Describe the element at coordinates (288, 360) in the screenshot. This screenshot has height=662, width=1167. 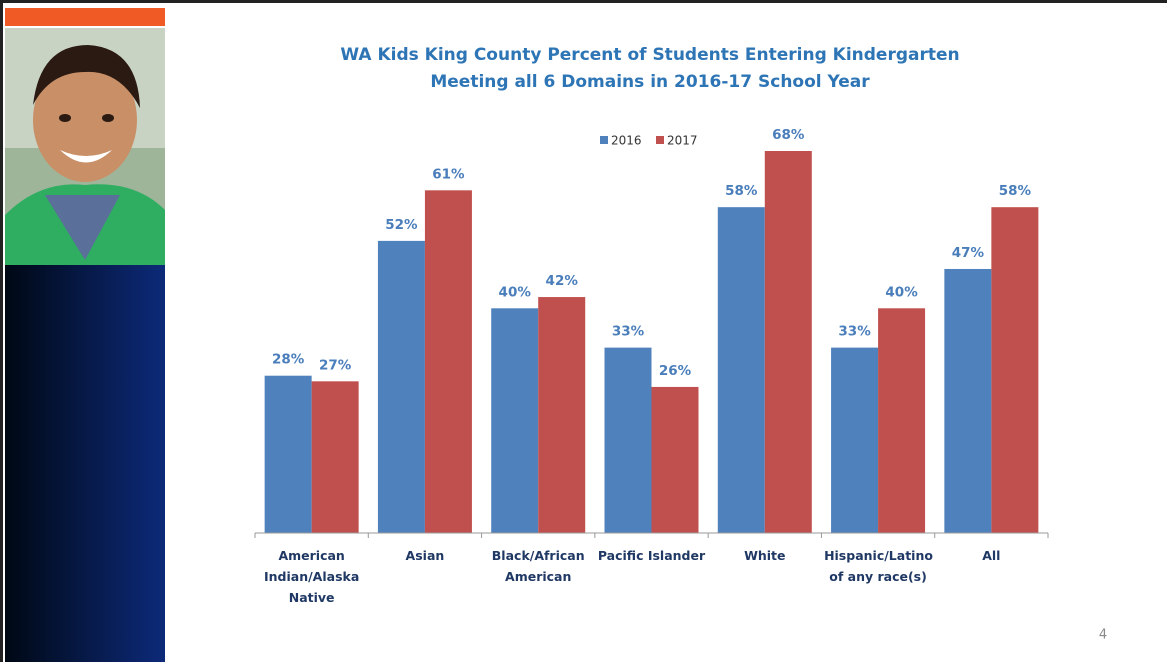
I see `value-label: 28%` at that location.